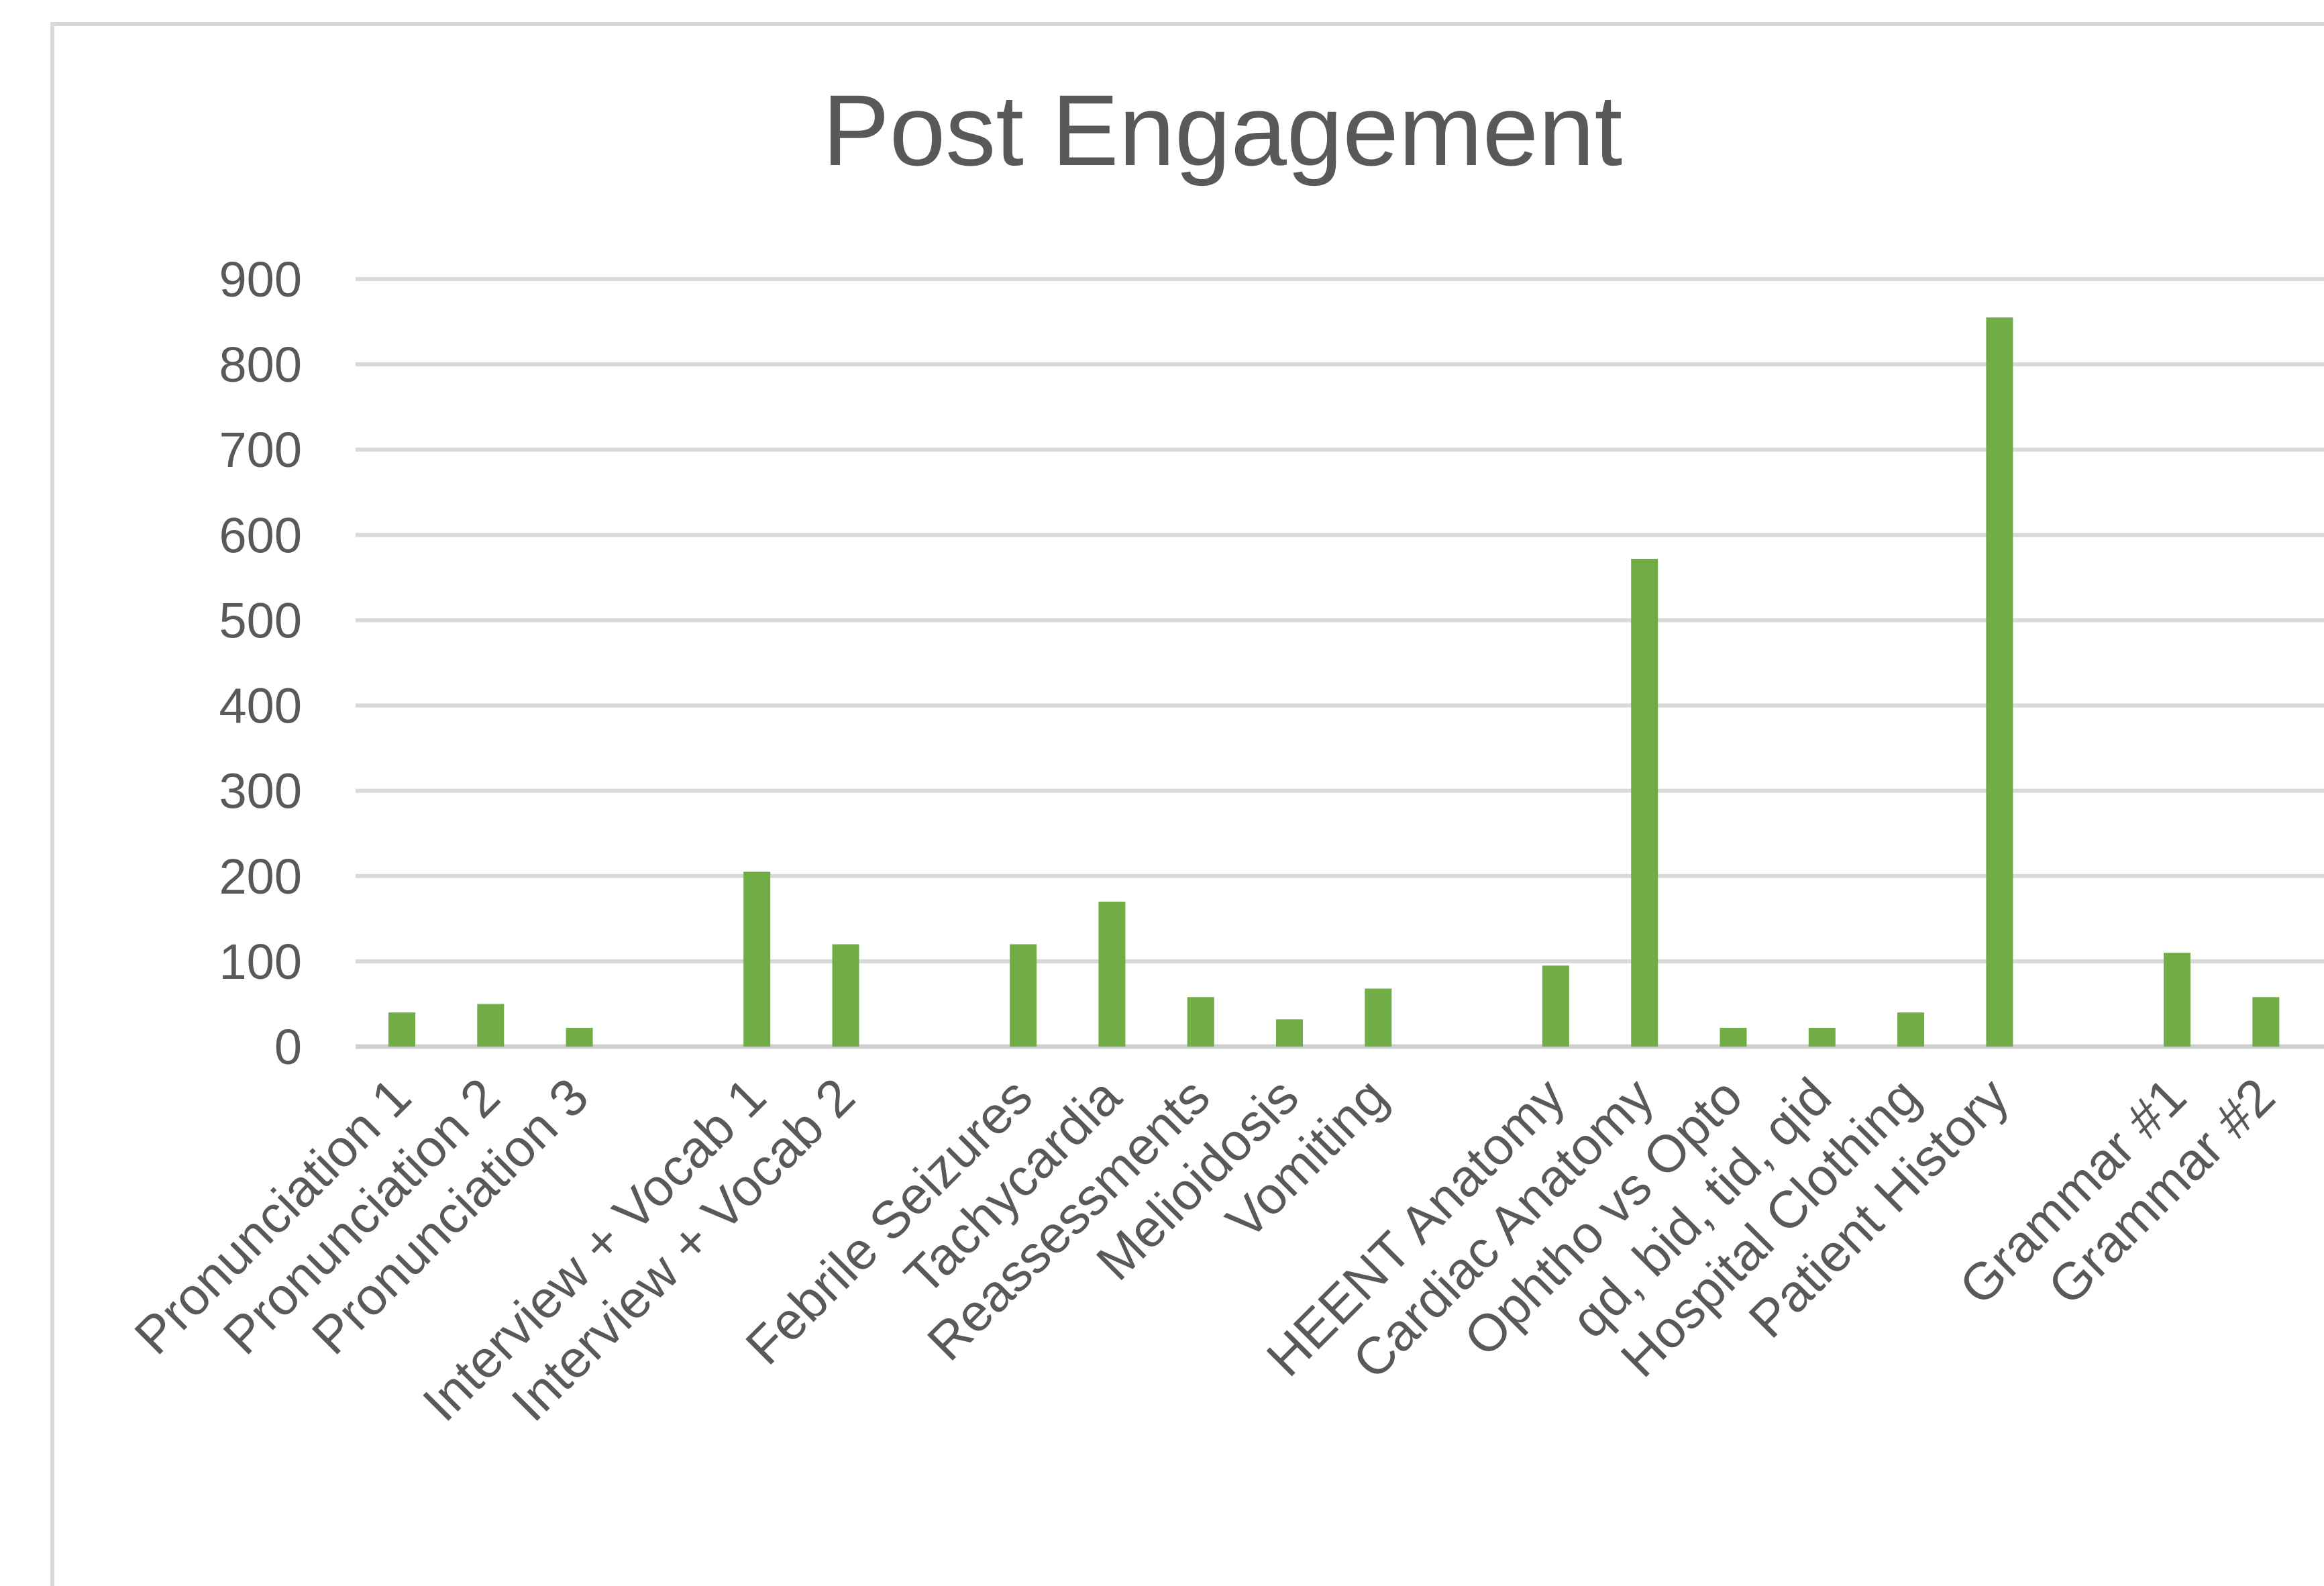  I want to click on y-tick-label: 400, so click(260, 706).